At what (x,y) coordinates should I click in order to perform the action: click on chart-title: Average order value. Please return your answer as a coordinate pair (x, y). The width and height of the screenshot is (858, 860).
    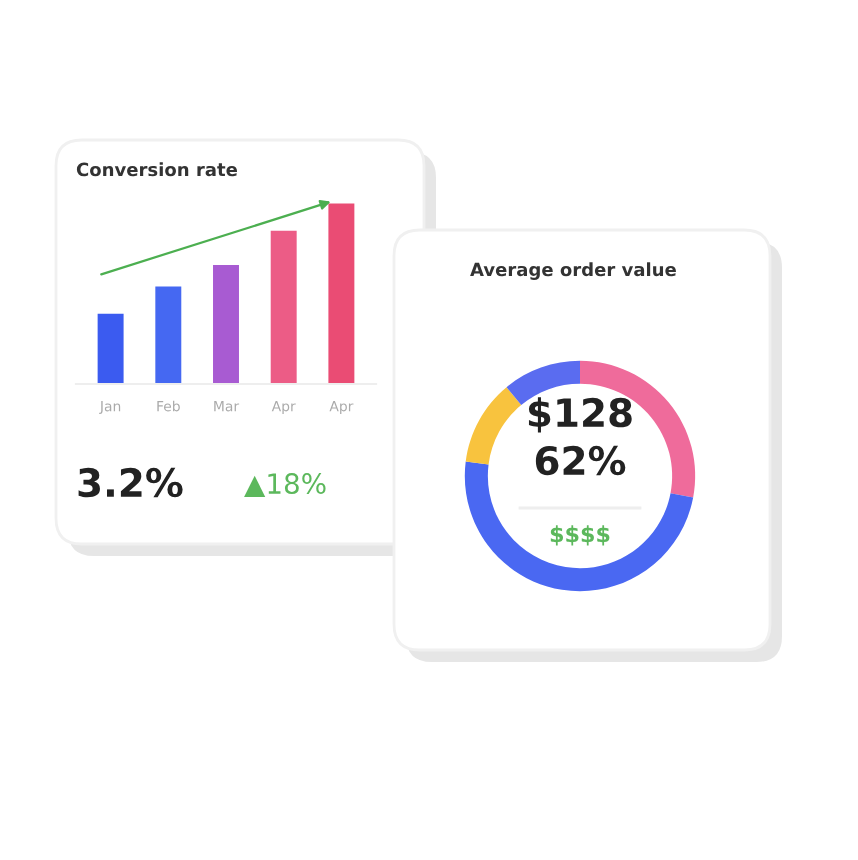
    Looking at the image, I should click on (573, 271).